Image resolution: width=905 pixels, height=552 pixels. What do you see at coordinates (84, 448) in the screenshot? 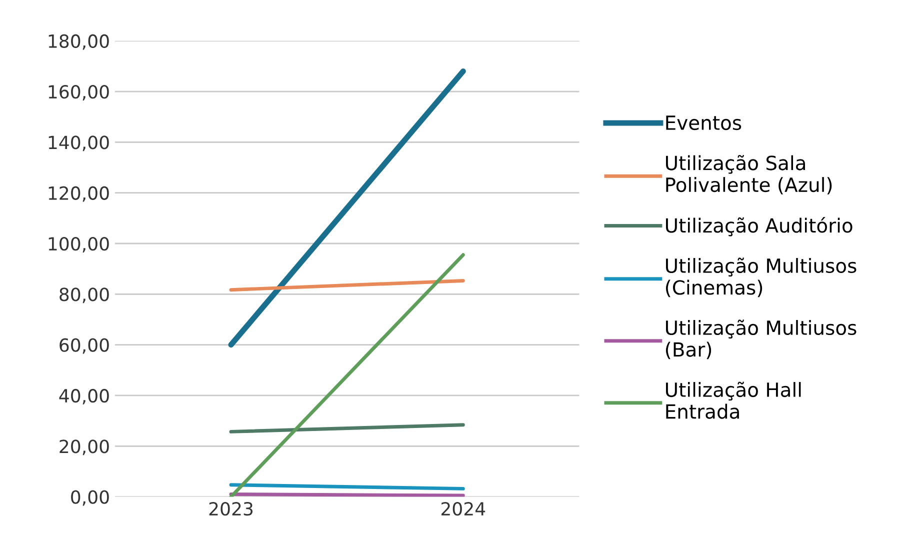
I see `y-tick-label: 20,00` at bounding box center [84, 448].